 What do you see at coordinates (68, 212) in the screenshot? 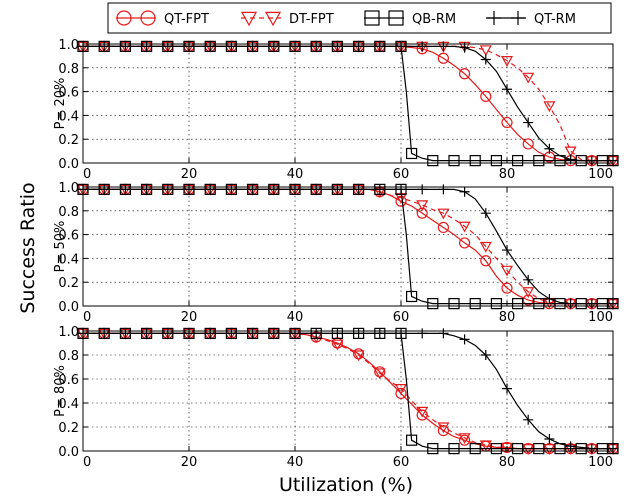
I see `y-tick-label: 0.8` at bounding box center [68, 212].